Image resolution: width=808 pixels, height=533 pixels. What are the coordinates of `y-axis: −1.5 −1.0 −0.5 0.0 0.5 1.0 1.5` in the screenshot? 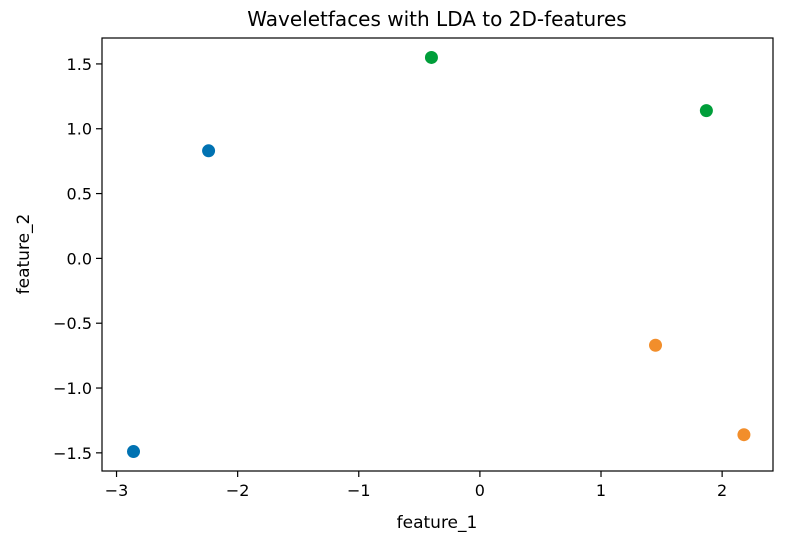 It's located at (77, 259).